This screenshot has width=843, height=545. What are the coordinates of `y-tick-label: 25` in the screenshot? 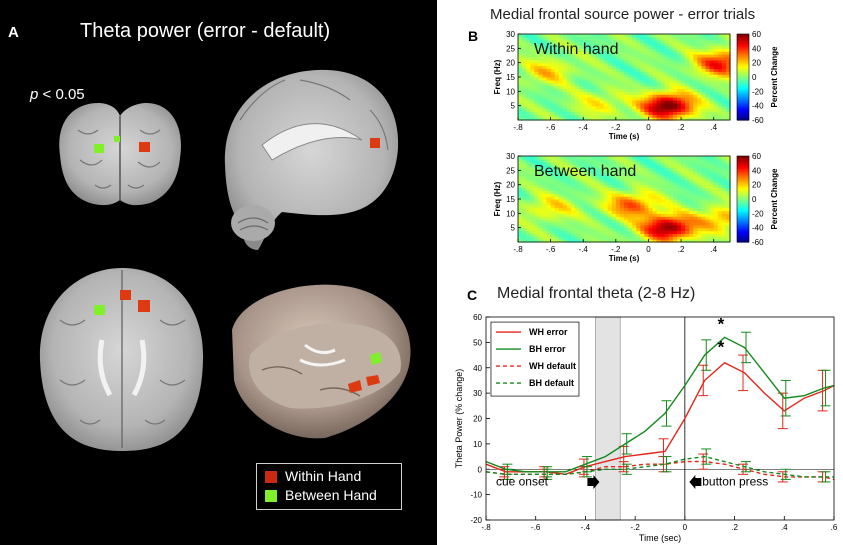 It's located at (510, 48).